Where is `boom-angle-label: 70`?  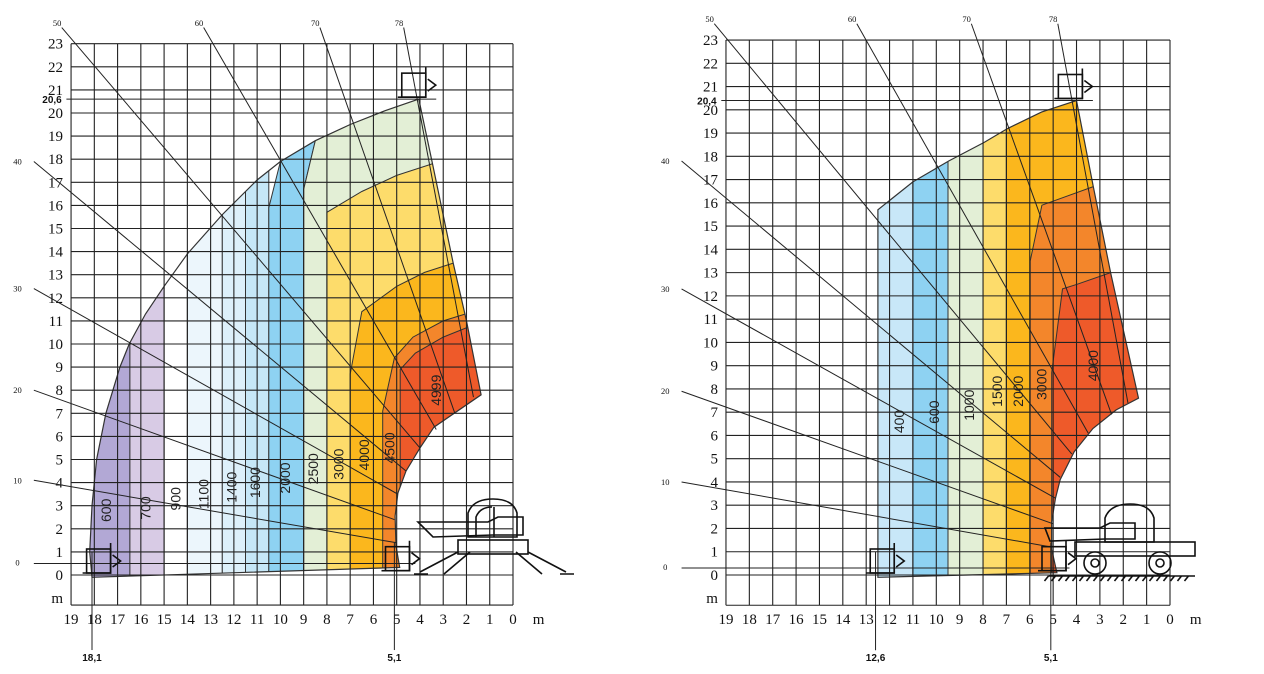
boom-angle-label: 70 is located at coordinates (966, 19).